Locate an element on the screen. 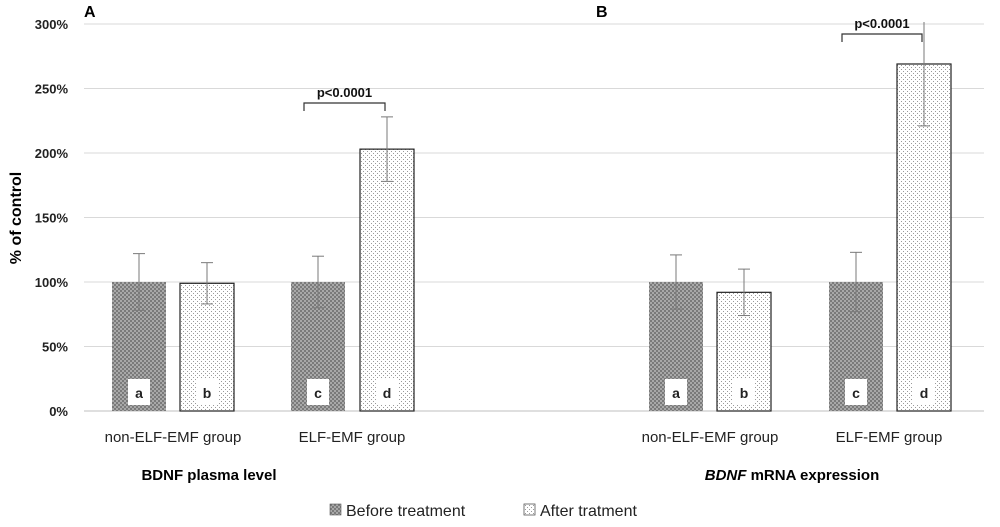  panel-a-title: BDNF plasma level is located at coordinates (208, 475).